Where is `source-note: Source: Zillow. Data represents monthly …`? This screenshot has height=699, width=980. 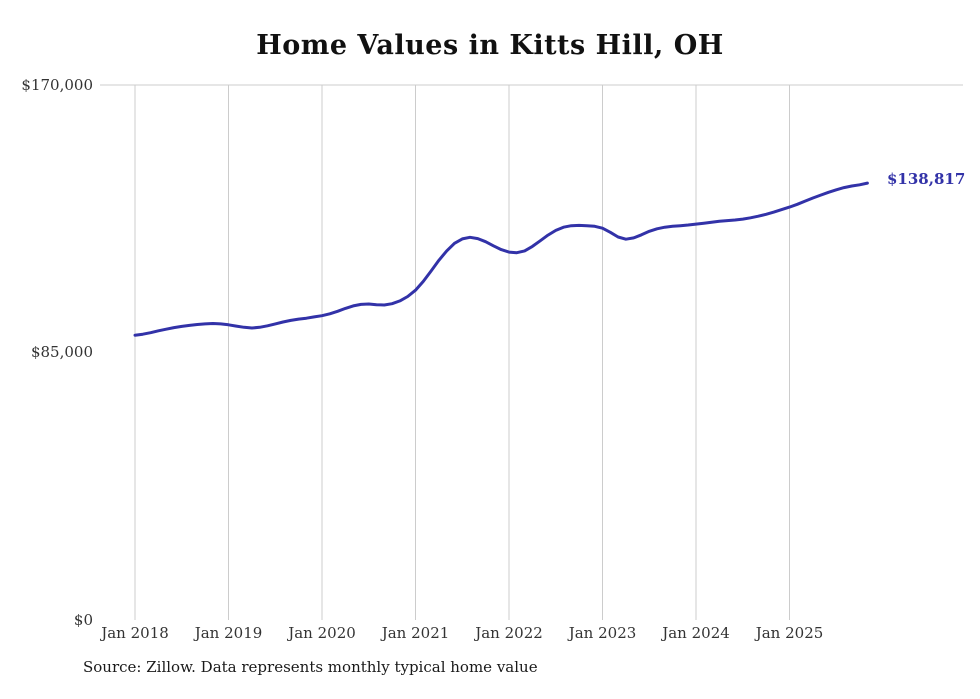 source-note: Source: Zillow. Data represents monthly … is located at coordinates (310, 667).